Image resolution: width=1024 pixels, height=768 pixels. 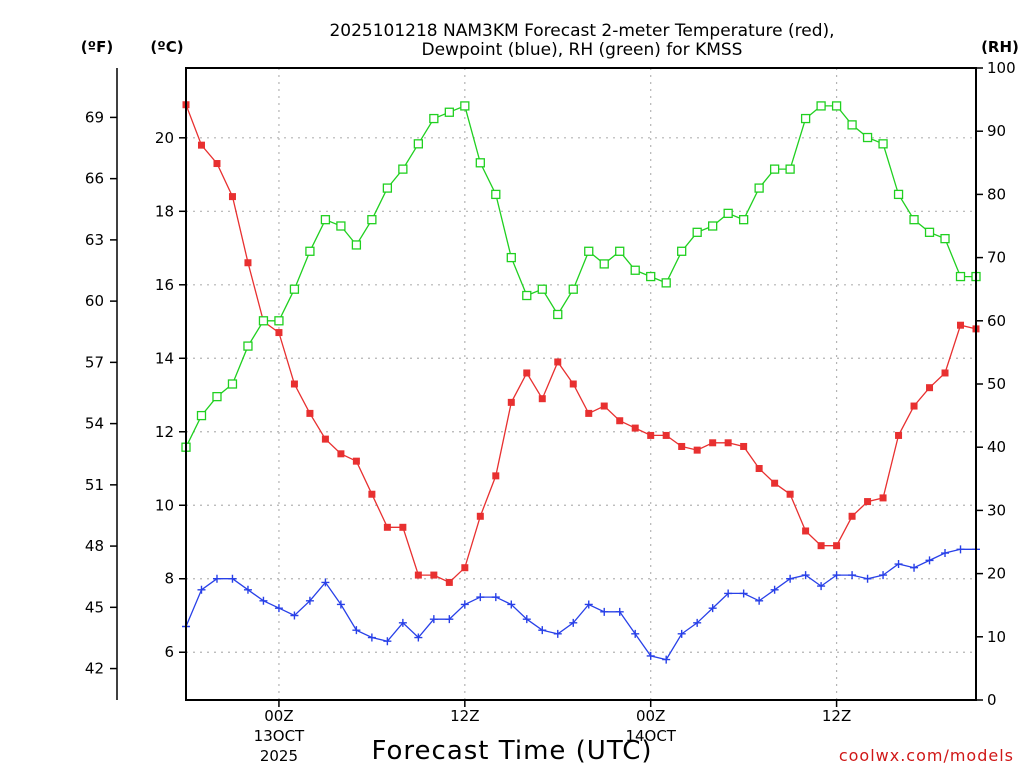 I want to click on chart-title-line2: Dewpoint (blue), RH (green) for KMSS, so click(x=582, y=50).